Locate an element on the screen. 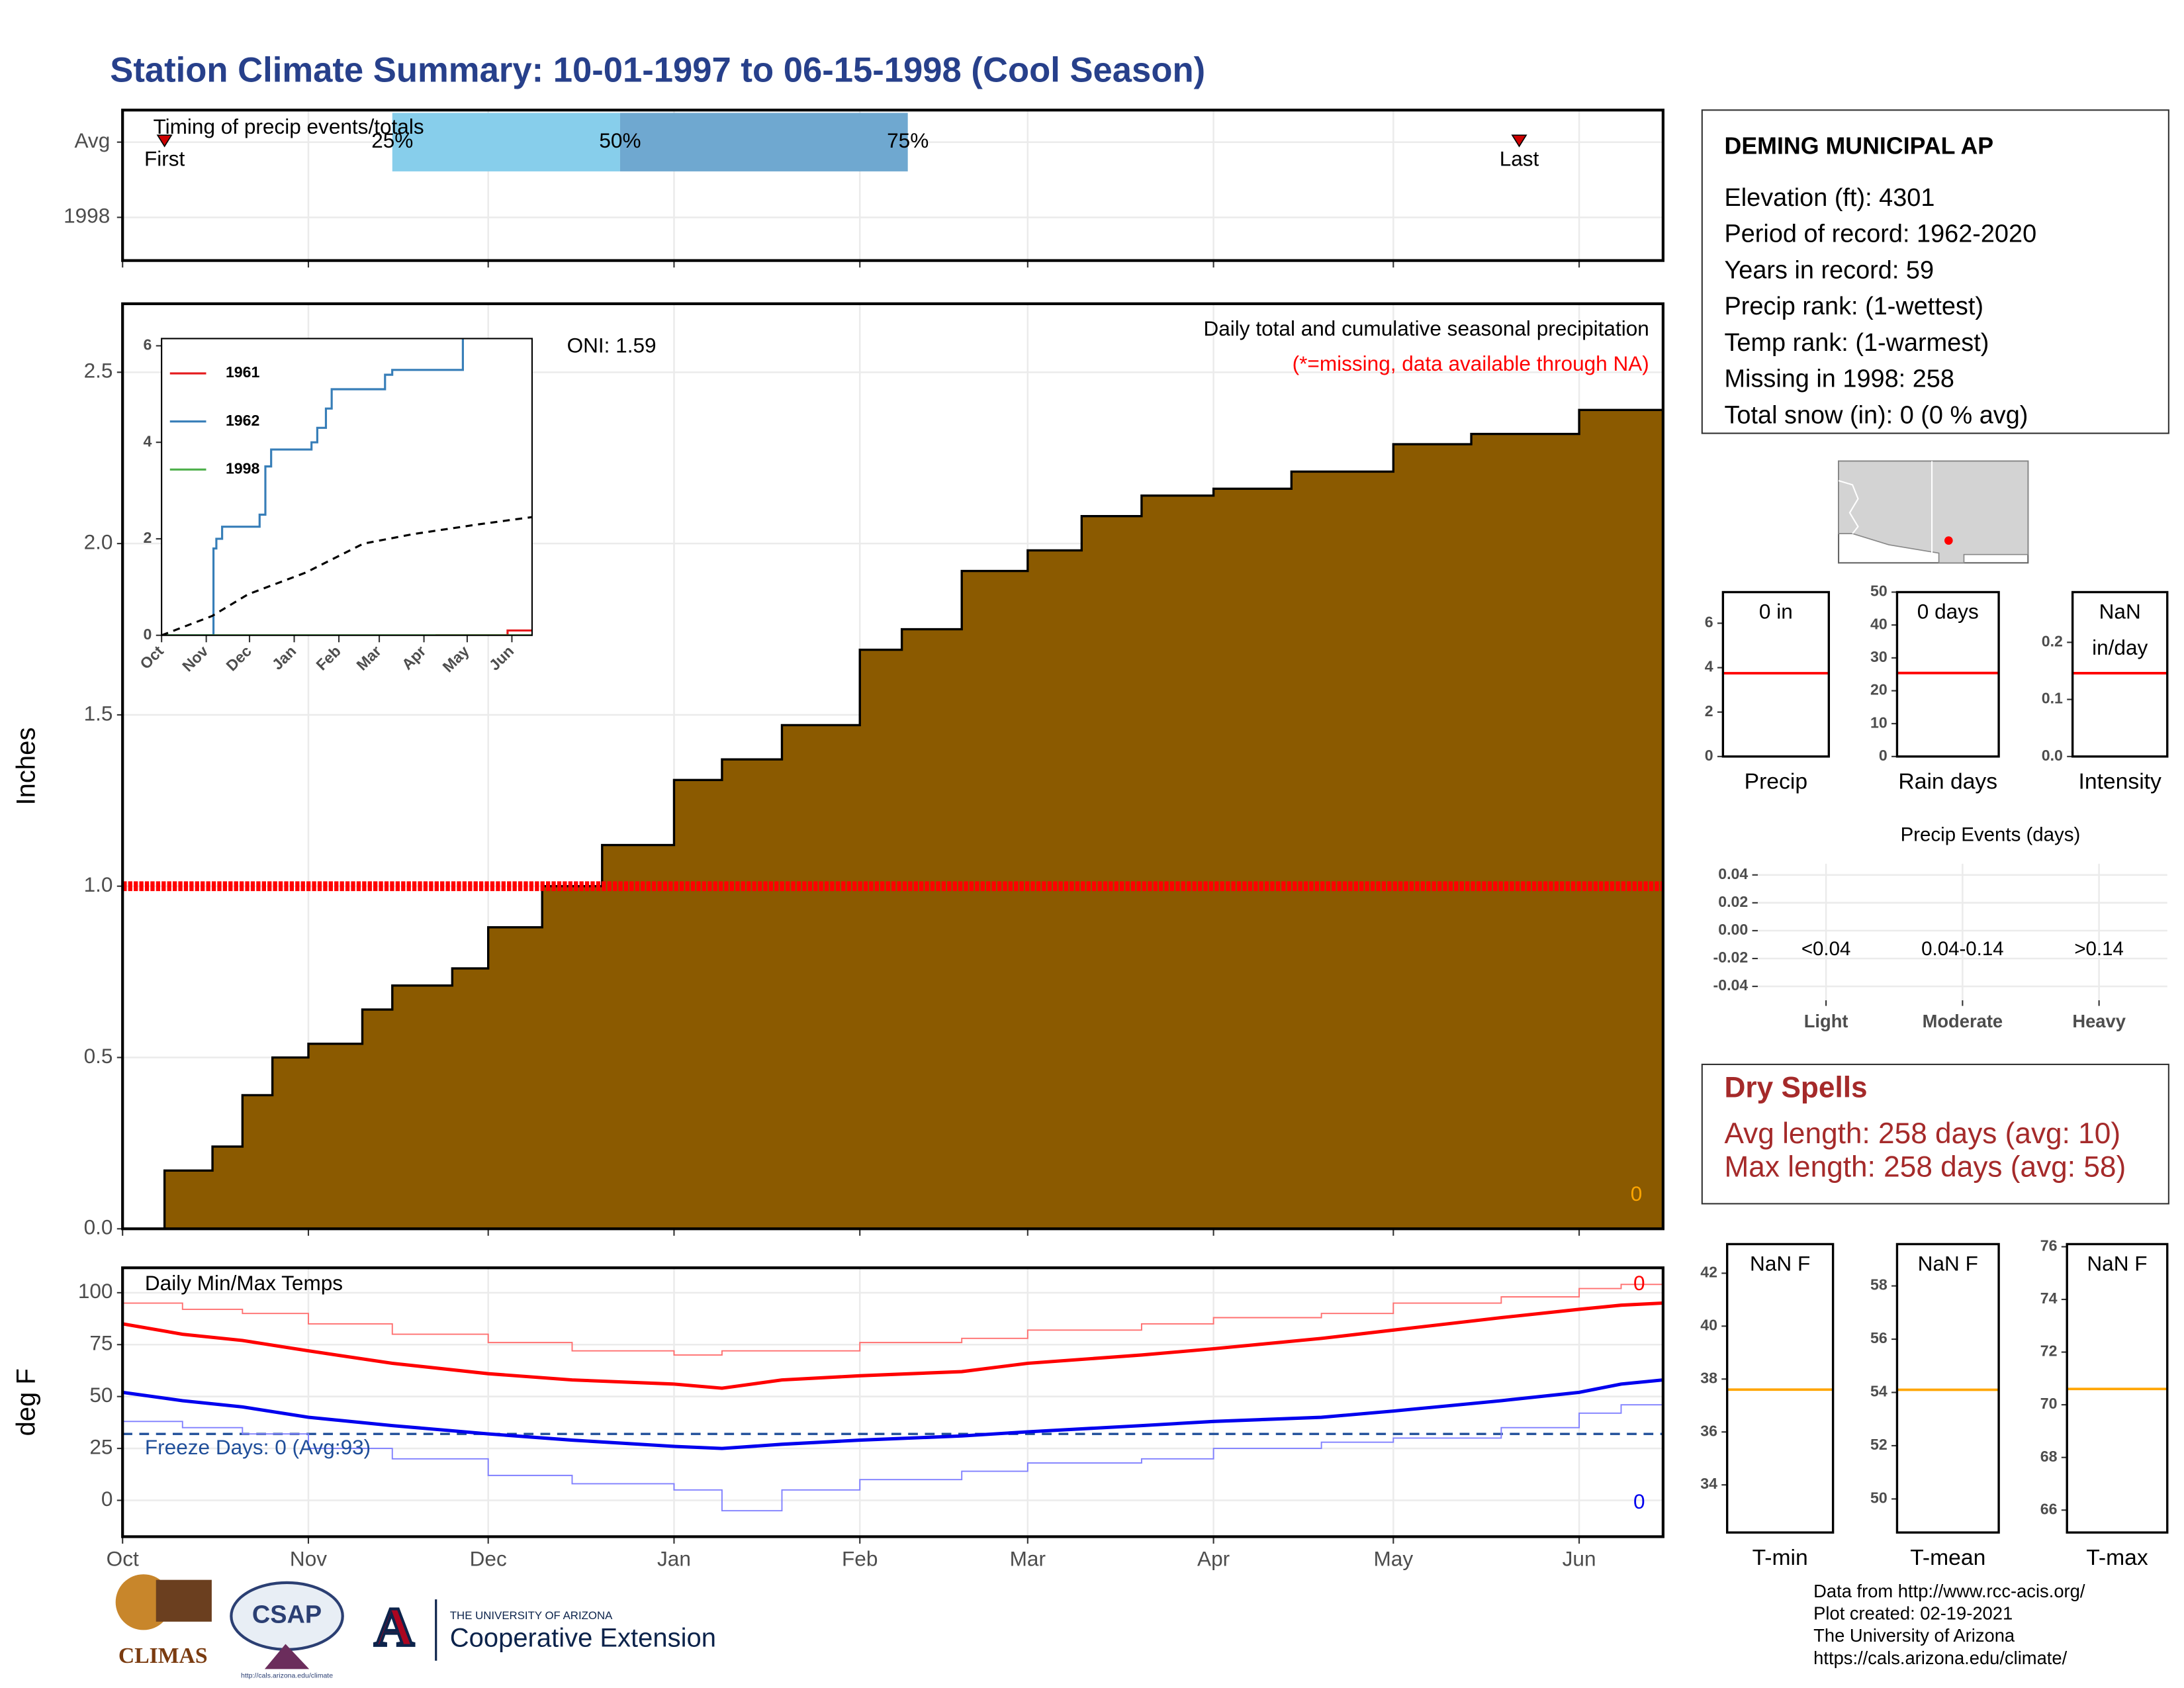 This screenshot has height=1688, width=2184. y-tick-label: 10 is located at coordinates (1879, 722).